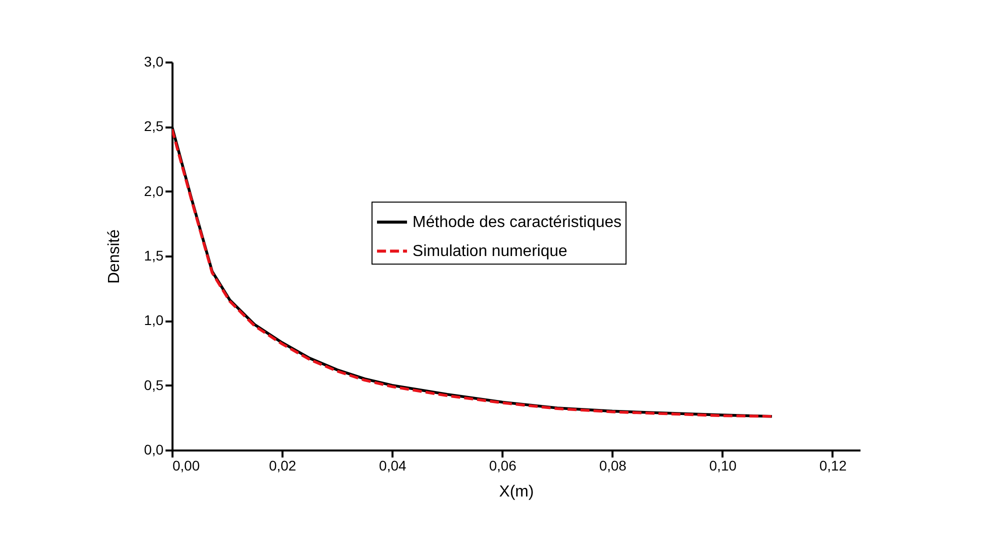 This screenshot has width=983, height=534. Describe the element at coordinates (154, 126) in the screenshot. I see `y-tick-label: 2,5` at that location.